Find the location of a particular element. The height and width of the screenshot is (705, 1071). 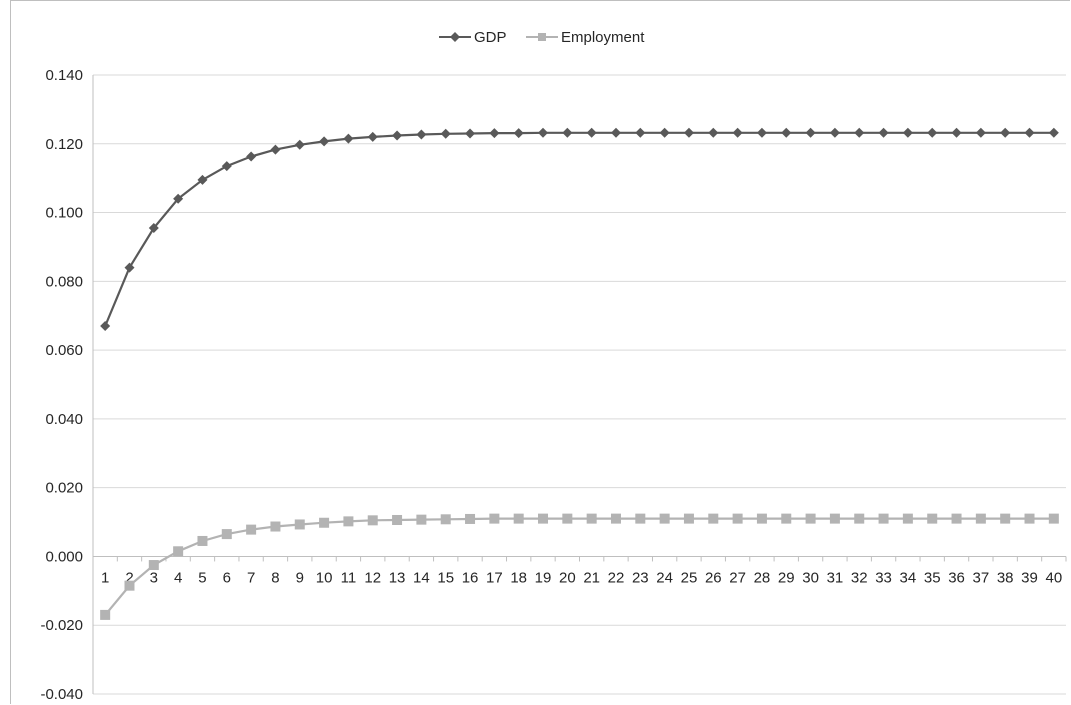

x-tick-label: 19 is located at coordinates (543, 577).